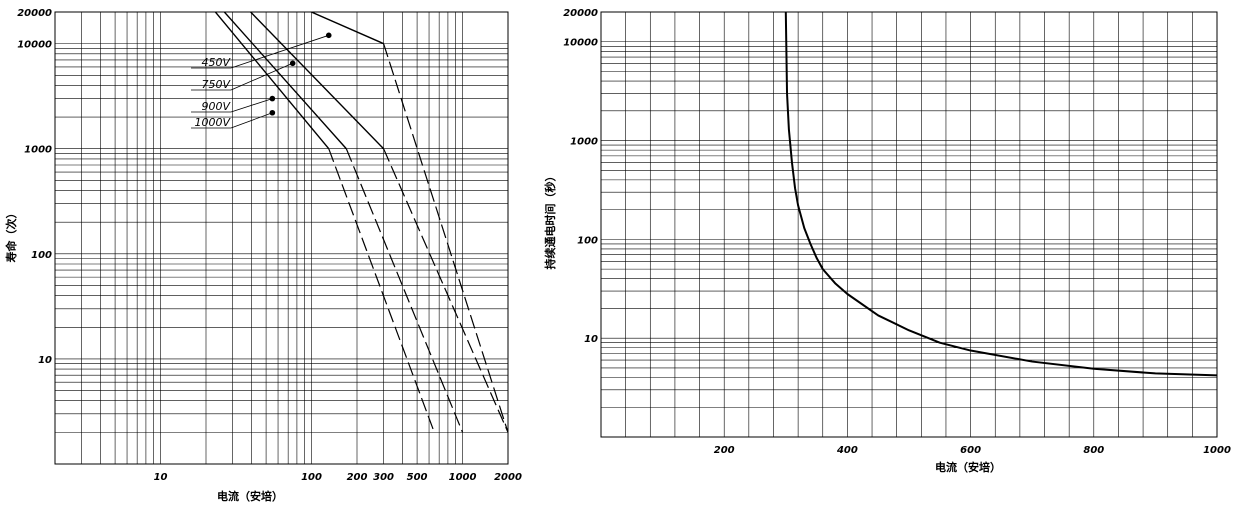  Describe the element at coordinates (311, 477) in the screenshot. I see `left-chart-x-tick: 100` at that location.